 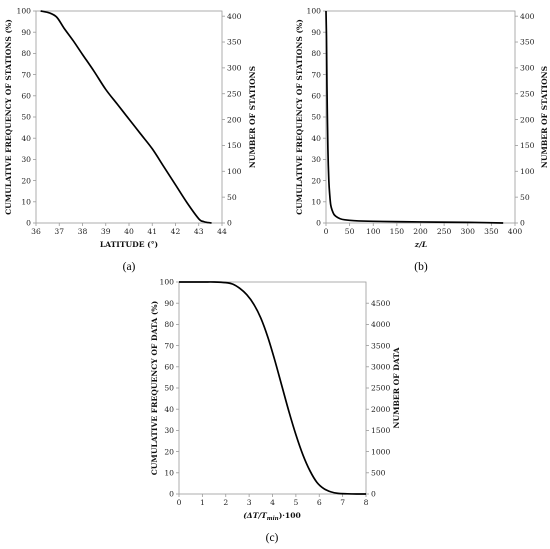 What do you see at coordinates (169, 367) in the screenshot?
I see `panel-c-y-tick-label: 60` at bounding box center [169, 367].